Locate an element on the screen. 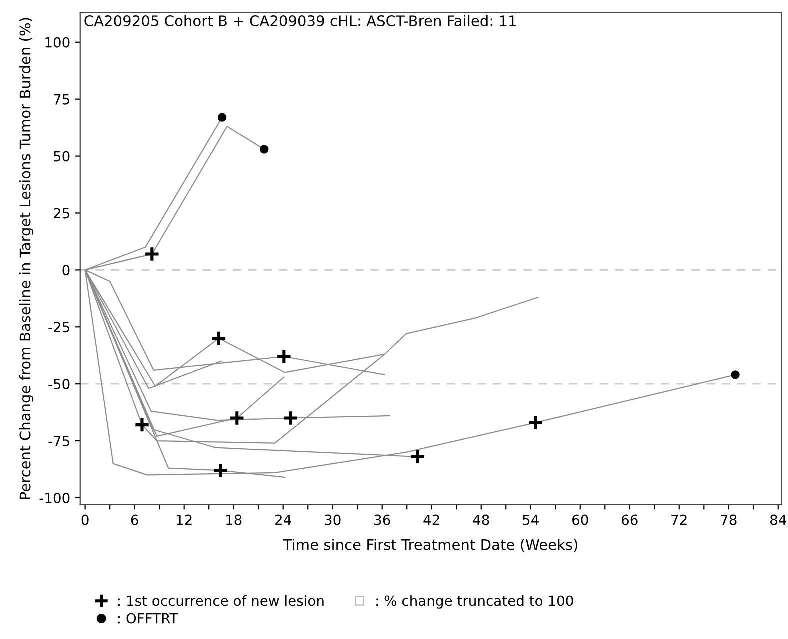  x-tick-label: 0 is located at coordinates (85, 520).